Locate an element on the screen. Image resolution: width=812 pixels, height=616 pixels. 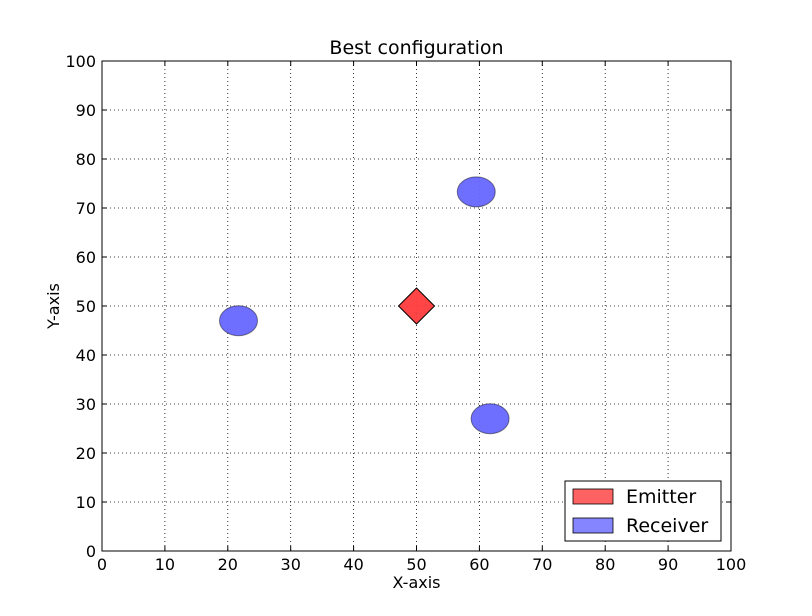
legend-swatch-receiver is located at coordinates (593, 525).